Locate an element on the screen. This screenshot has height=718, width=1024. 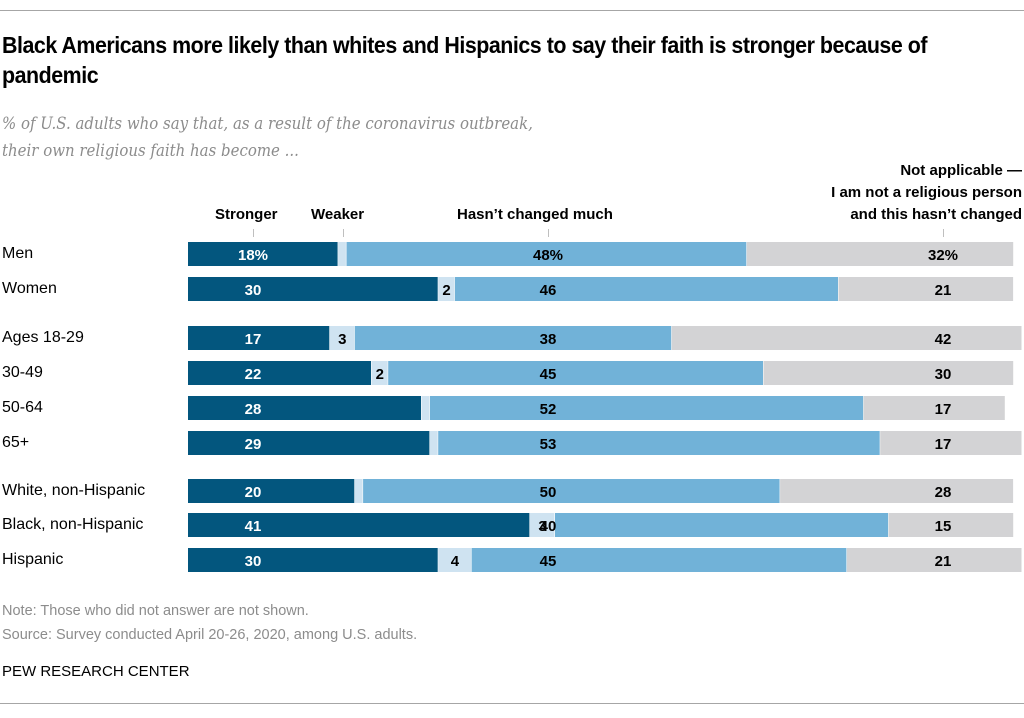
data-label-unchanged: 38 is located at coordinates (548, 339).